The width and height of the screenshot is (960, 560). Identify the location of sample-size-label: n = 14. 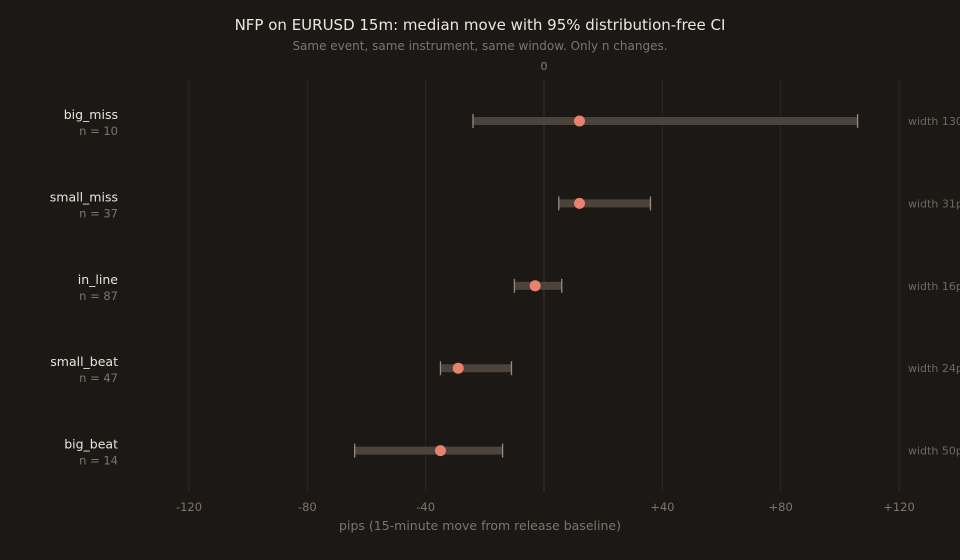
(98, 461).